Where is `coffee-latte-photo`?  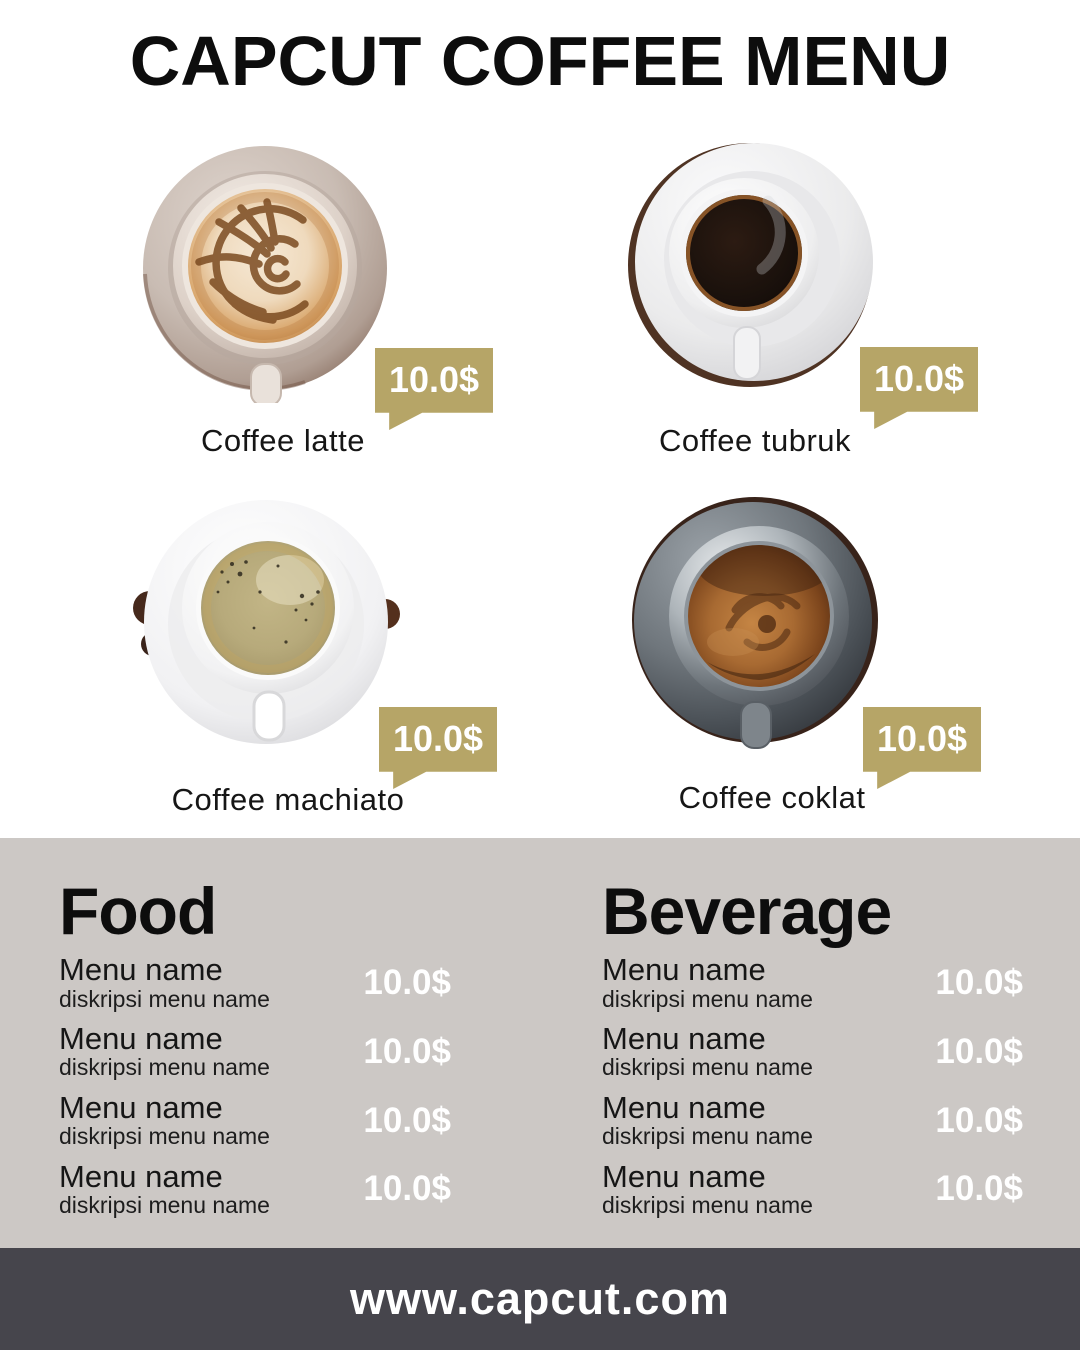 coffee-latte-photo is located at coordinates (265, 274).